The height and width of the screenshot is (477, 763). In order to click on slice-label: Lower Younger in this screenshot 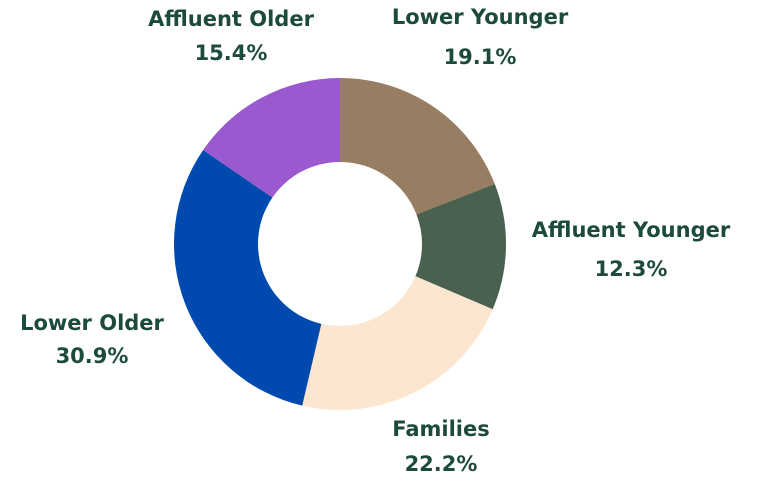, I will do `click(480, 17)`.